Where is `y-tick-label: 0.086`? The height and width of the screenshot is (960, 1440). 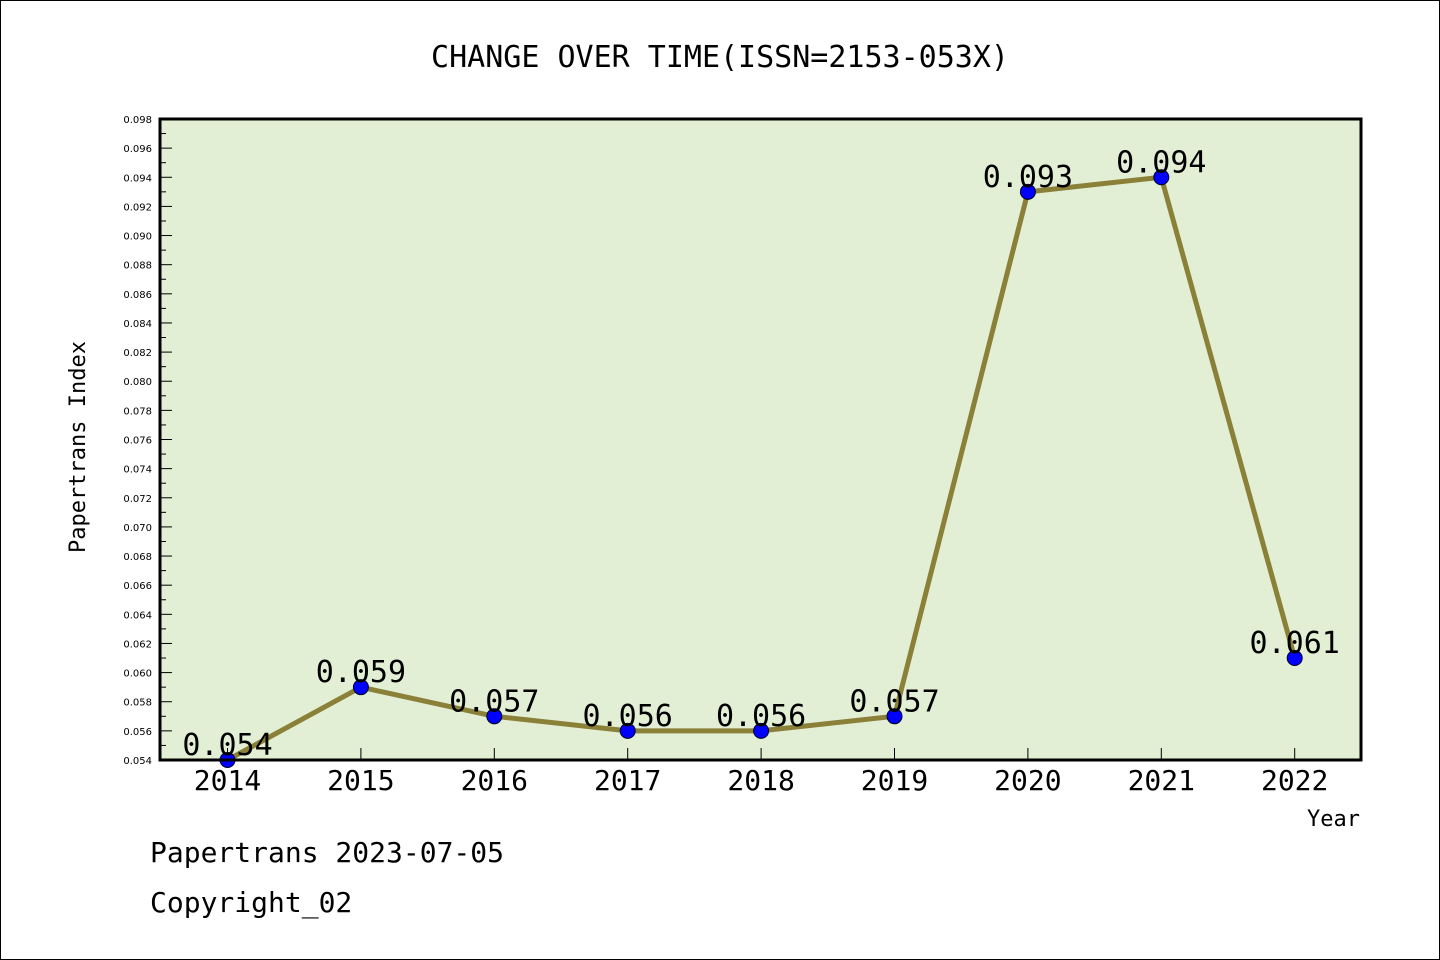
y-tick-label: 0.086 is located at coordinates (137, 295).